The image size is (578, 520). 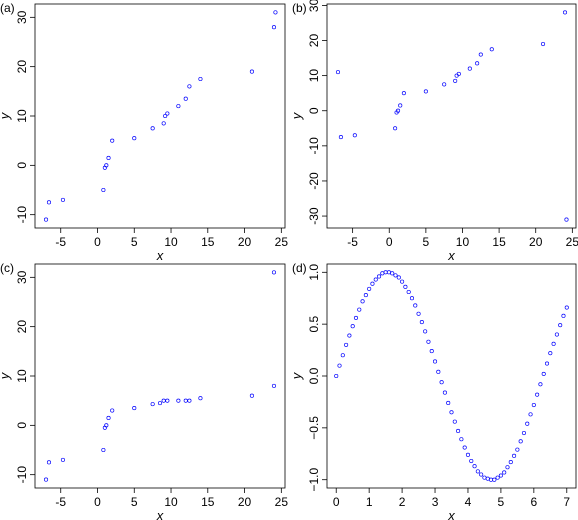 I want to click on x-tick-label: 2, so click(x=402, y=502).